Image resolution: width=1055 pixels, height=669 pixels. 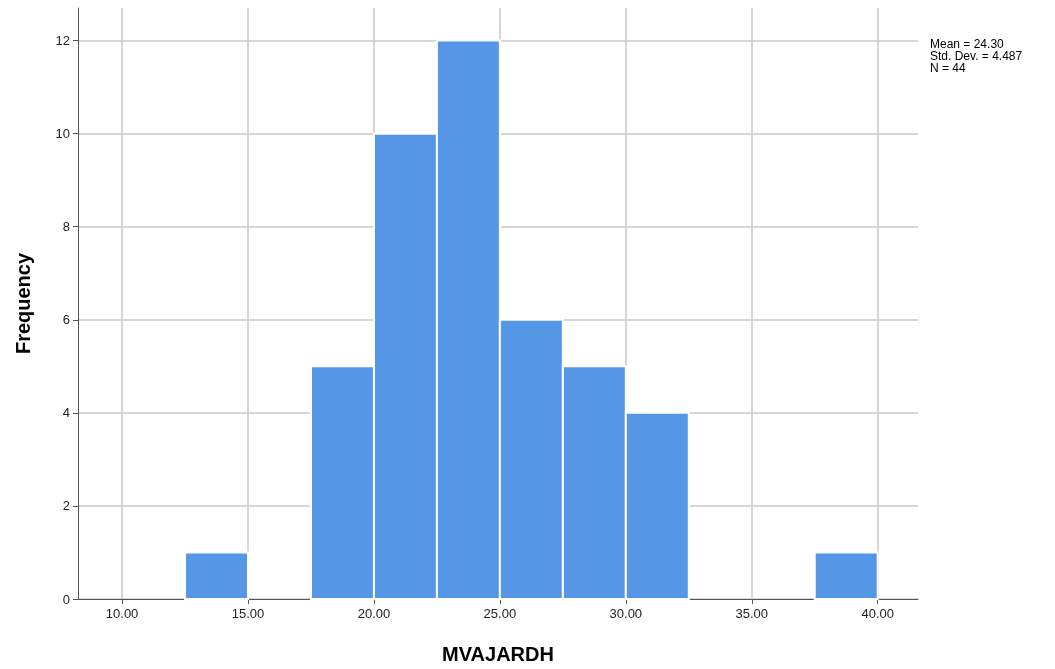 What do you see at coordinates (66, 599) in the screenshot?
I see `y-tick-label: 0` at bounding box center [66, 599].